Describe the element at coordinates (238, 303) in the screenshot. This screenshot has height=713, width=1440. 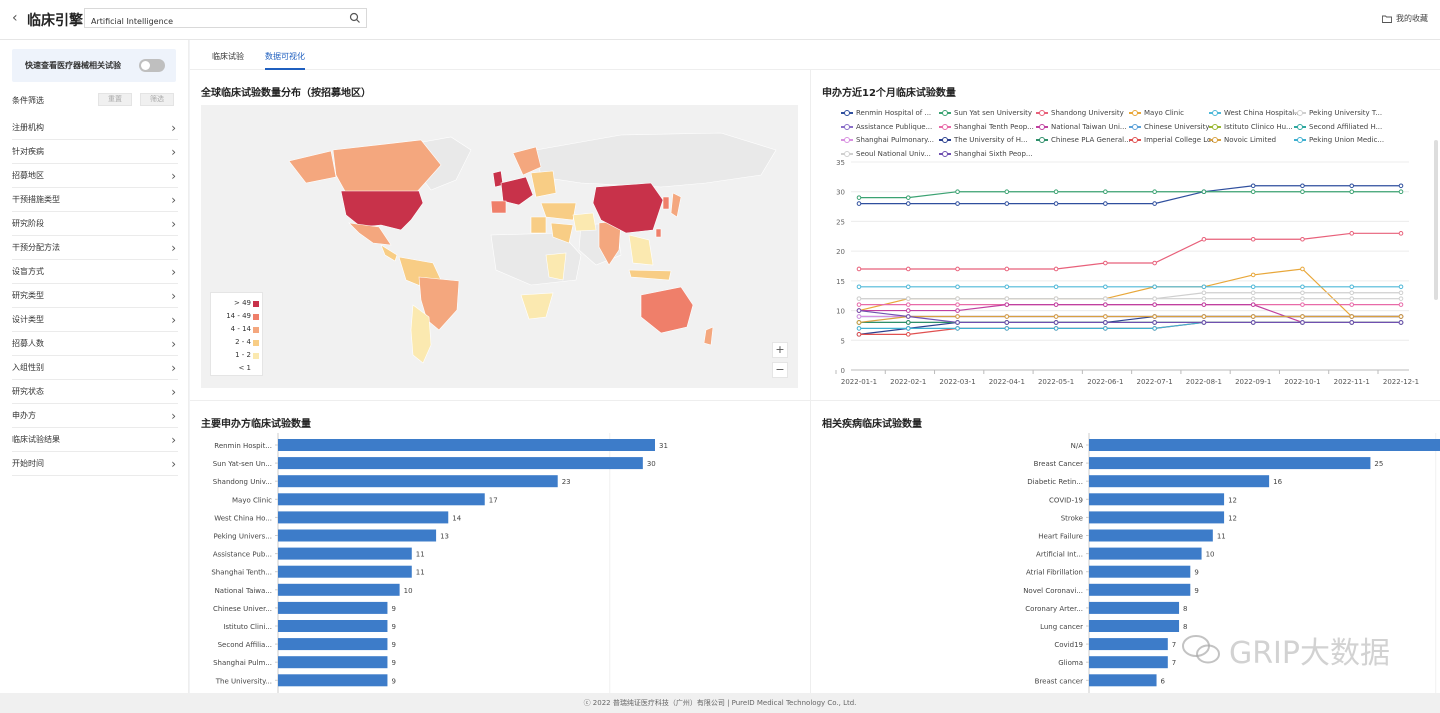
I see `map-legend-item: > 49` at that location.